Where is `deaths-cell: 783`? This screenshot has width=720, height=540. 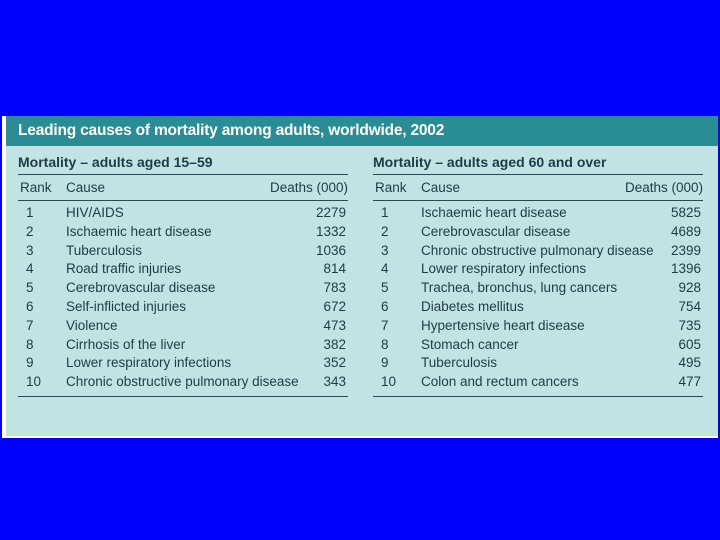
deaths-cell: 783 is located at coordinates (334, 288).